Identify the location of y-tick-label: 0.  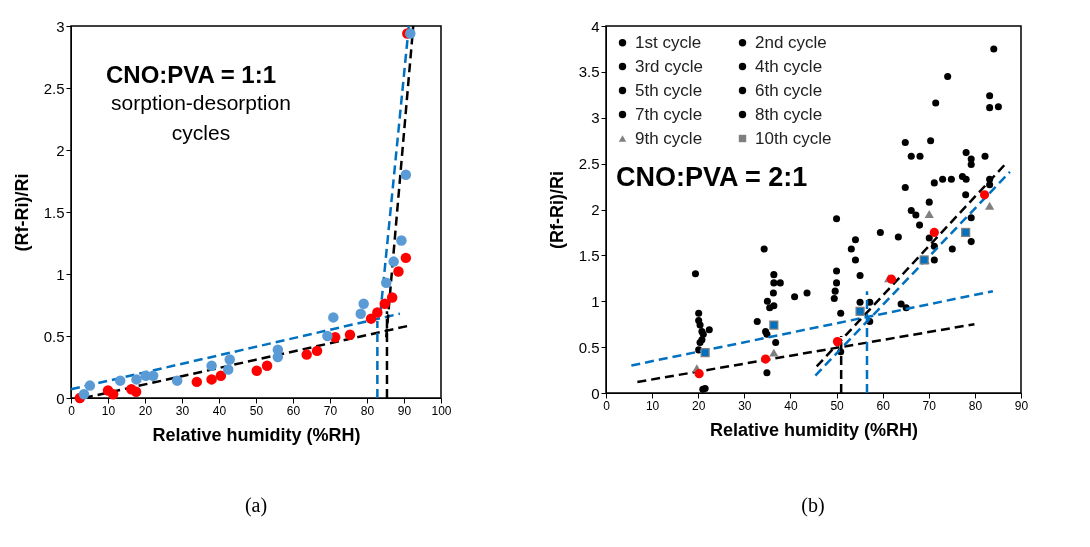
(595, 393).